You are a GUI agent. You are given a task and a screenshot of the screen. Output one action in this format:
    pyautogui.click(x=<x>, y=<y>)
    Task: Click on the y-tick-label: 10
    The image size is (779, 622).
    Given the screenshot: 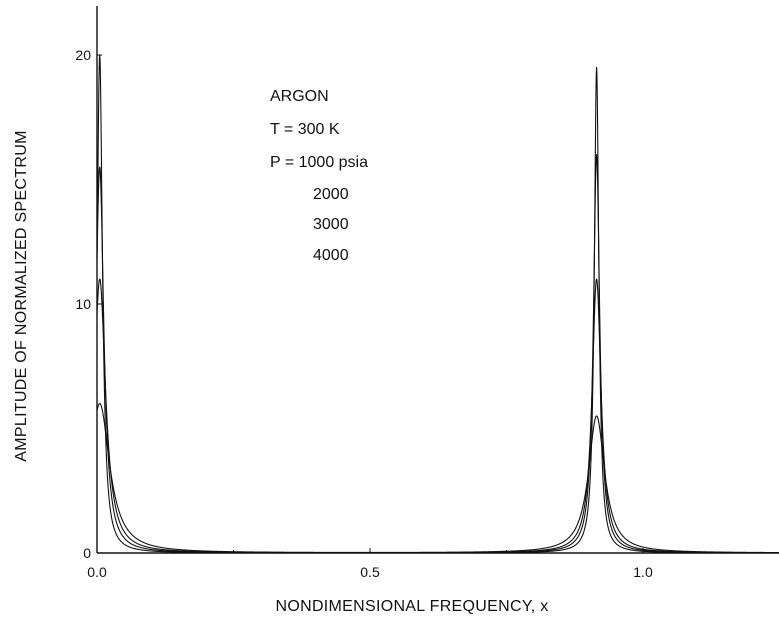 What is the action you would take?
    pyautogui.click(x=83, y=304)
    